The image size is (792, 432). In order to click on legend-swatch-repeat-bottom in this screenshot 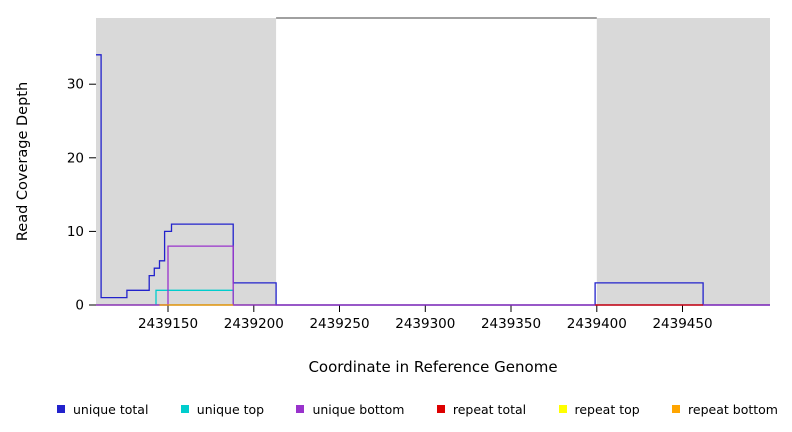, I will do `click(676, 409)`.